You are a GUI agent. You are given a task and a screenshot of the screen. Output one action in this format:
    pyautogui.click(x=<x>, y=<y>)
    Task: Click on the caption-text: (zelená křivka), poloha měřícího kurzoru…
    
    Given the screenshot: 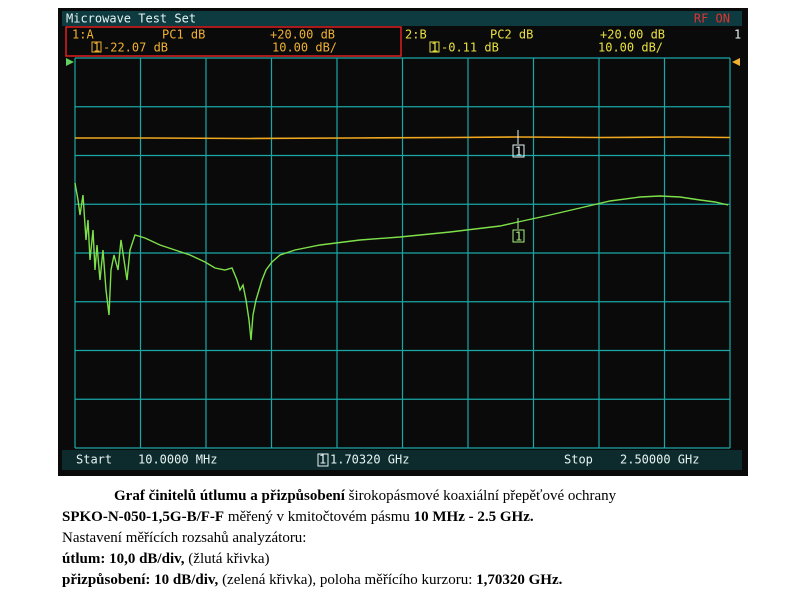 What is the action you would take?
    pyautogui.click(x=347, y=580)
    